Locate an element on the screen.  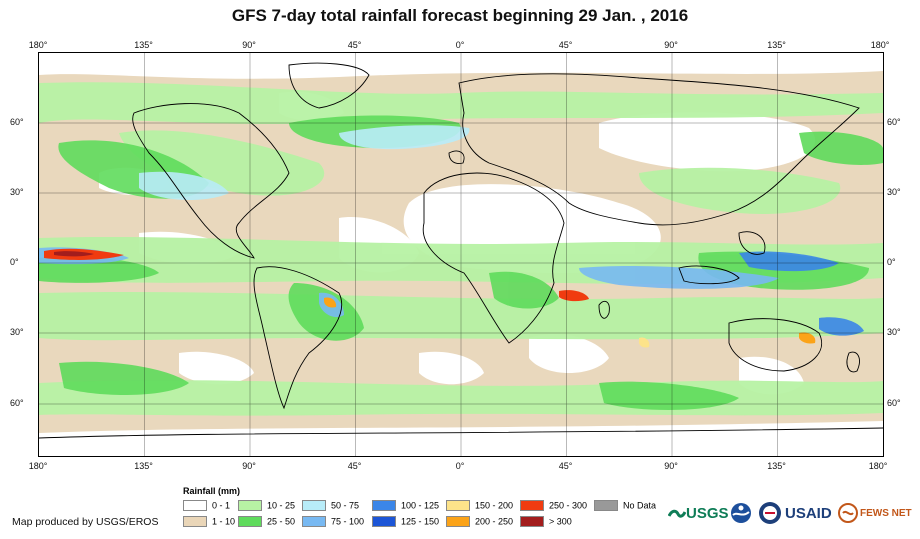
legend-item-no-data: No Data is located at coordinates (625, 506).